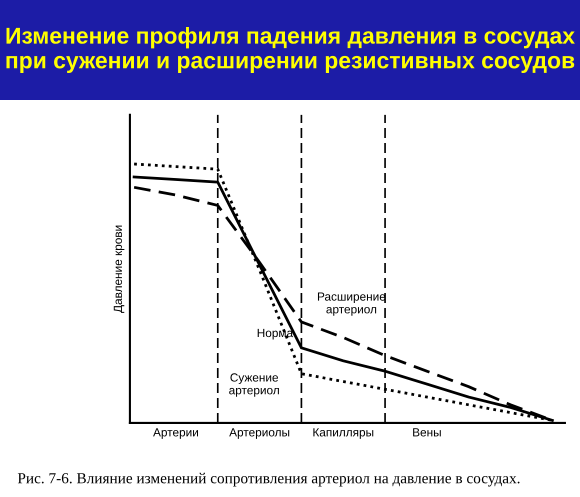 The image size is (580, 497). What do you see at coordinates (175, 433) in the screenshot?
I see `x-tick-label: Артерии` at bounding box center [175, 433].